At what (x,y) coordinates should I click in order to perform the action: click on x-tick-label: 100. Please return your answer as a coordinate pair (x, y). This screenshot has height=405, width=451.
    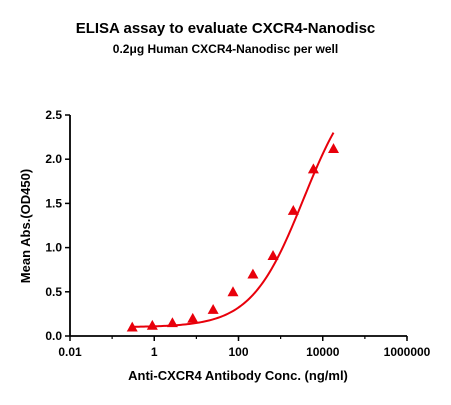
    Looking at the image, I should click on (238, 352).